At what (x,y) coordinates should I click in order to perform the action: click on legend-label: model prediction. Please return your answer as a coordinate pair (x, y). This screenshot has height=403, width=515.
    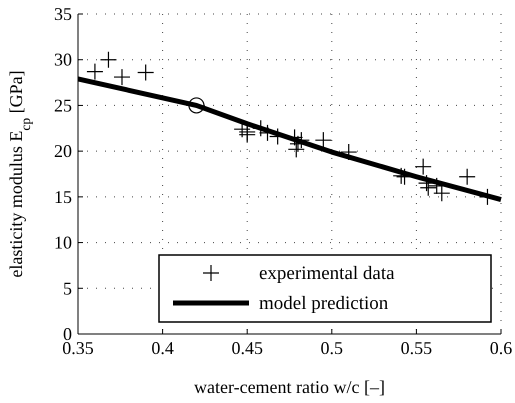
    Looking at the image, I should click on (324, 303).